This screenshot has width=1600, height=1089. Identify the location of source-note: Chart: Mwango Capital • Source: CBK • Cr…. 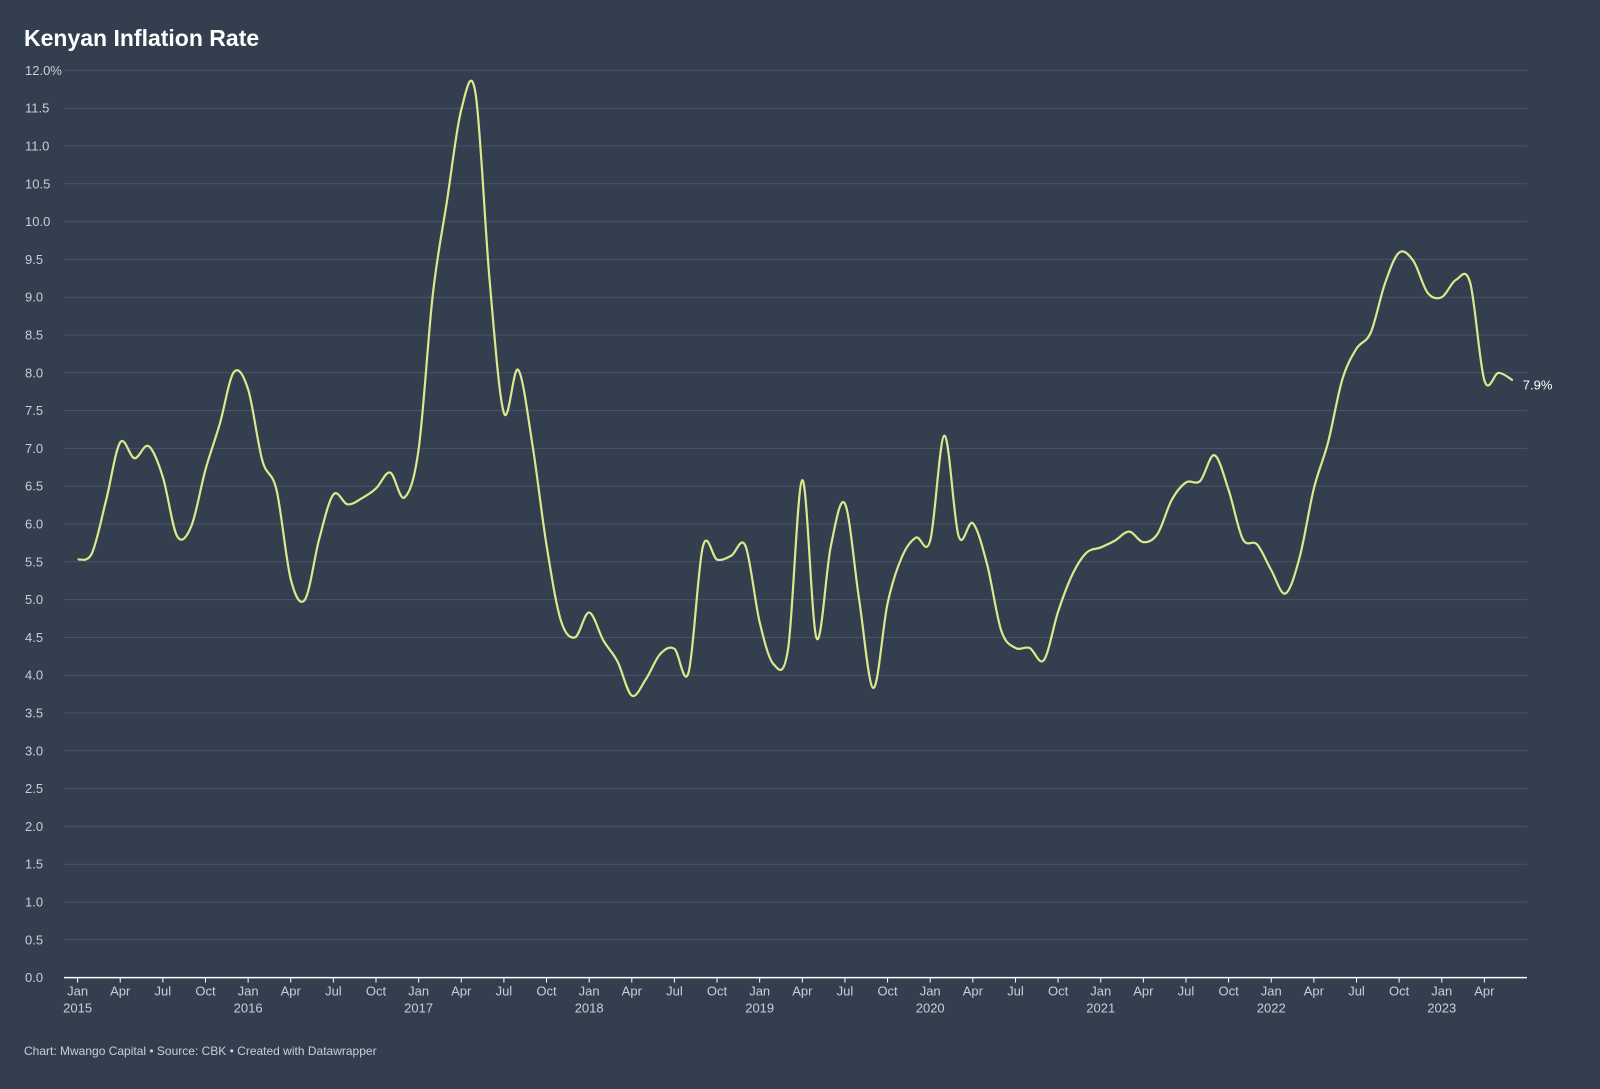
(200, 1051).